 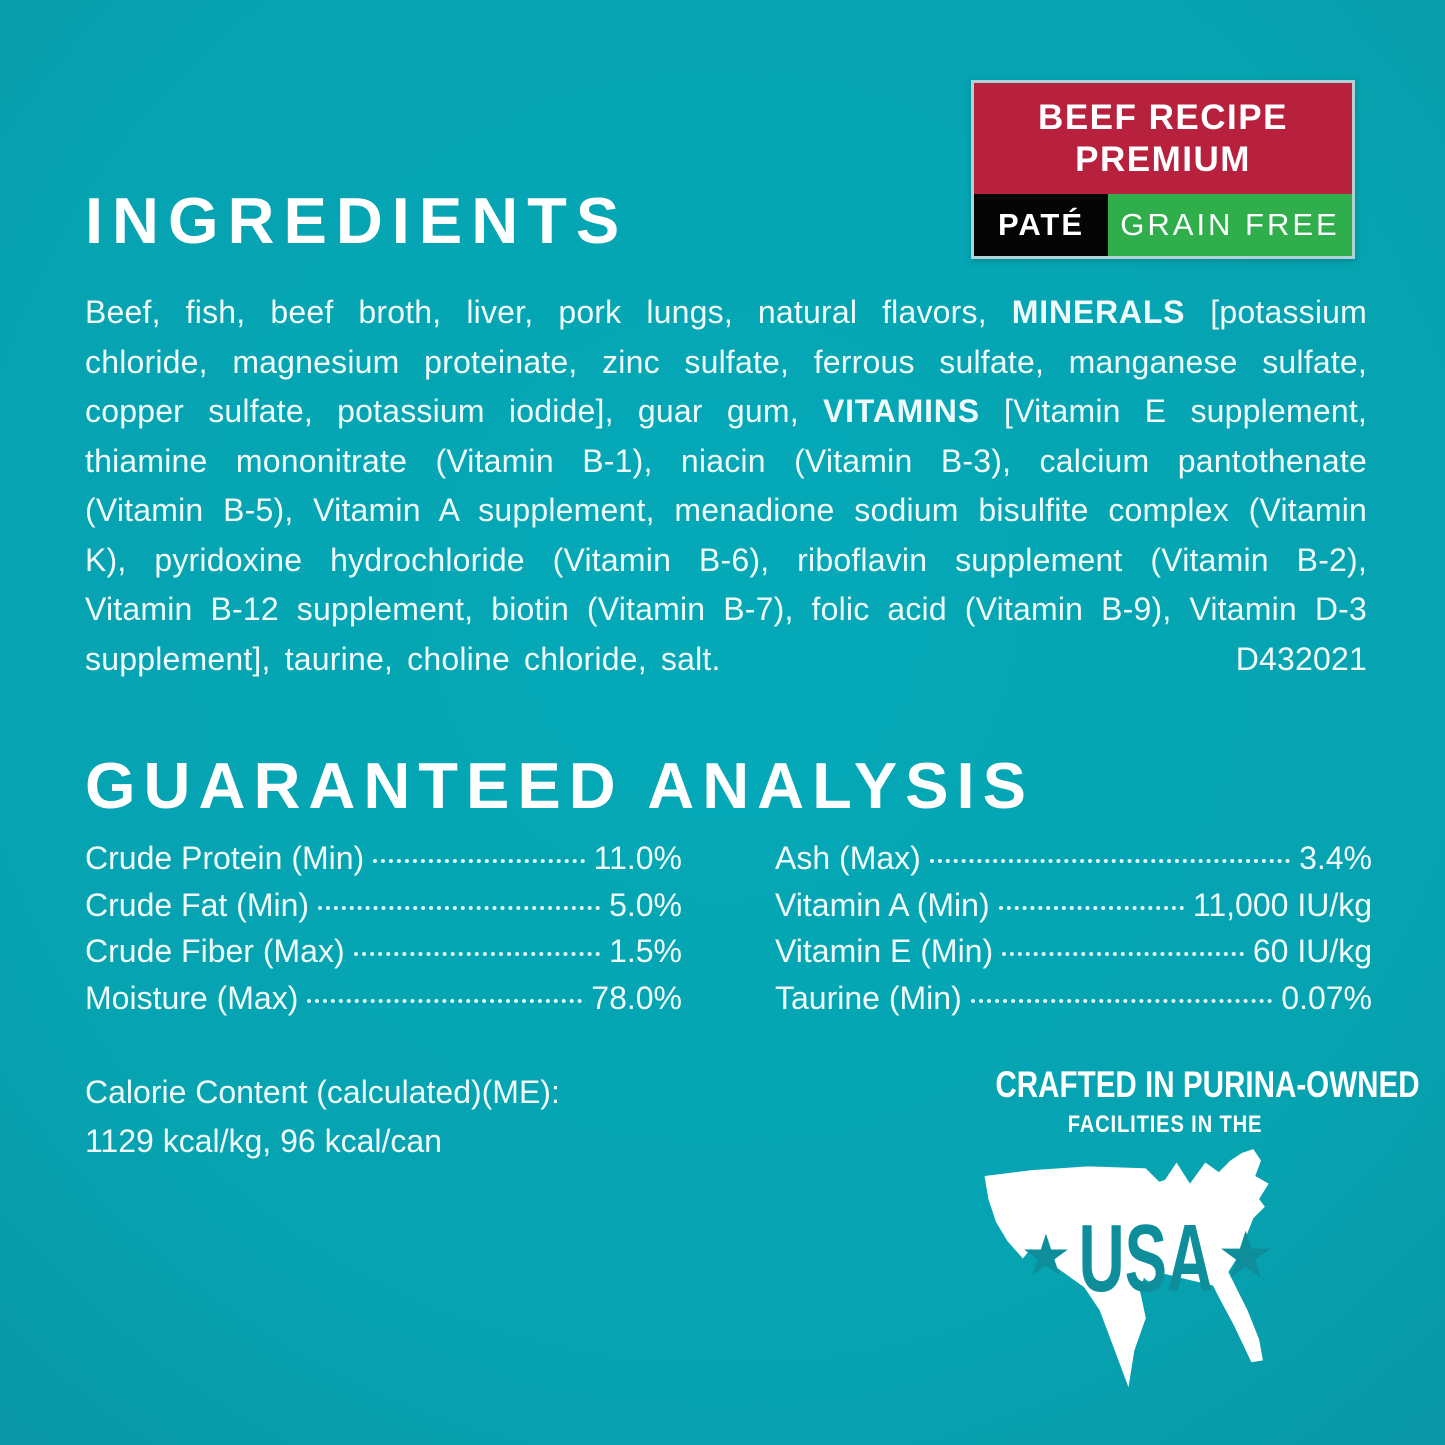 What do you see at coordinates (322, 1092) in the screenshot?
I see `calorie-content-line1: Calorie Content (calculated)(ME):` at bounding box center [322, 1092].